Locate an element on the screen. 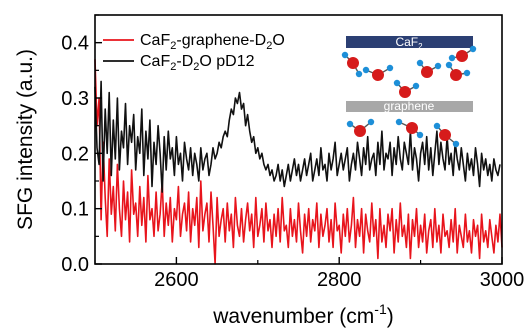 This screenshot has height=335, width=528. y-axis-title: SFG intensity (a.u.) is located at coordinates (25, 139).